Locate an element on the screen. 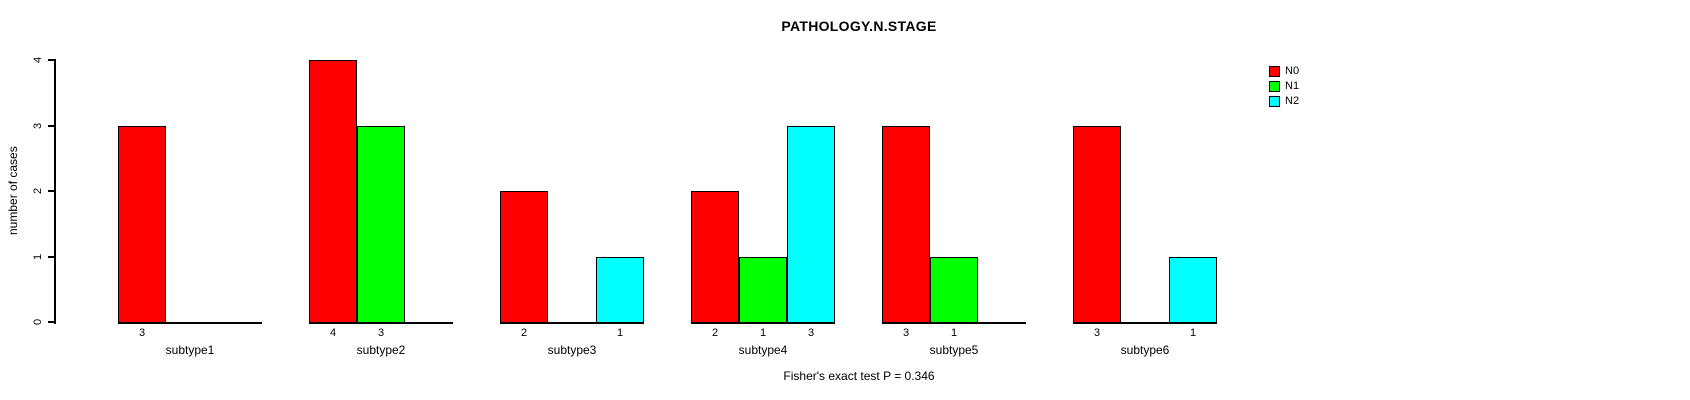 The image size is (1690, 400). category-label: subtype1 is located at coordinates (190, 350).